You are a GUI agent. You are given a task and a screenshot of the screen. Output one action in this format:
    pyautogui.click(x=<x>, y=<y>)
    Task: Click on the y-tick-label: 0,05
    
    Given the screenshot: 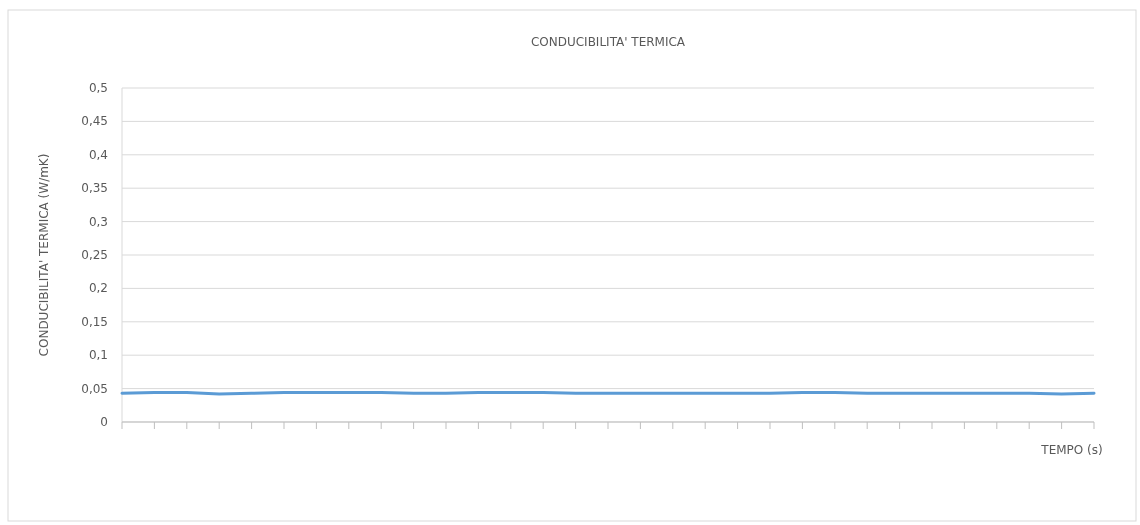 What is the action you would take?
    pyautogui.click(x=94, y=388)
    